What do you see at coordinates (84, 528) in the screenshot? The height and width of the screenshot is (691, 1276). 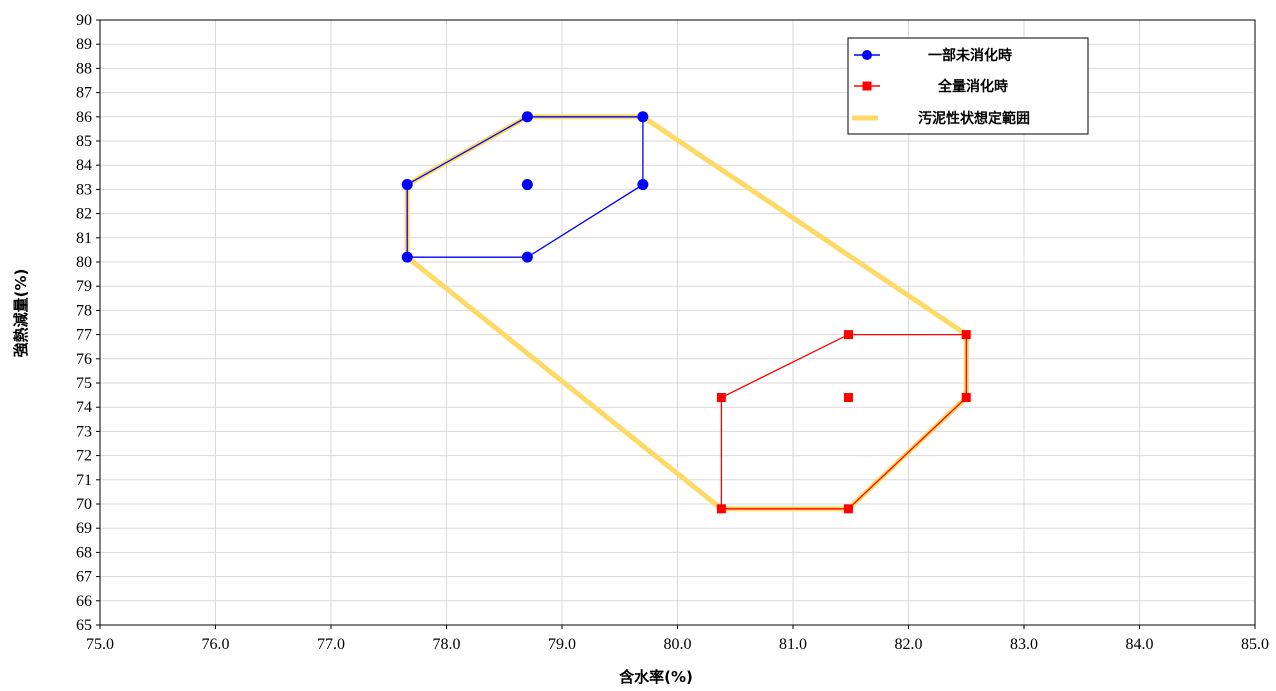 I see `y-tick-label: 69` at bounding box center [84, 528].